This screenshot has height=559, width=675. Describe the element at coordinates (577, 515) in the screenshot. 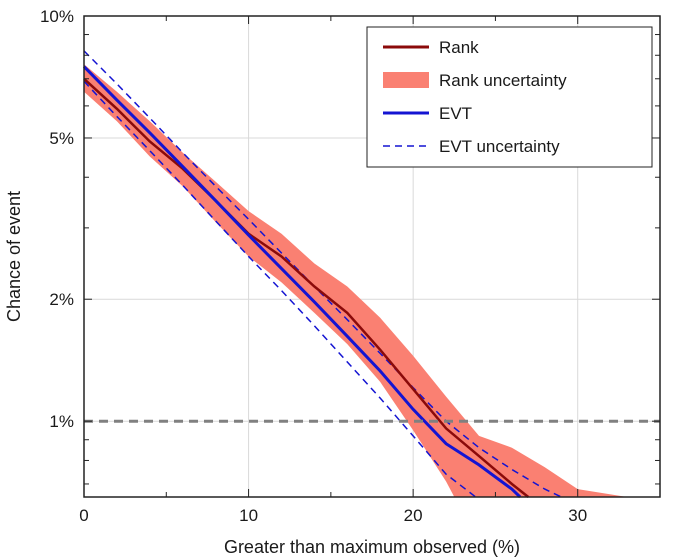

I see `x-tick-label: 30` at that location.